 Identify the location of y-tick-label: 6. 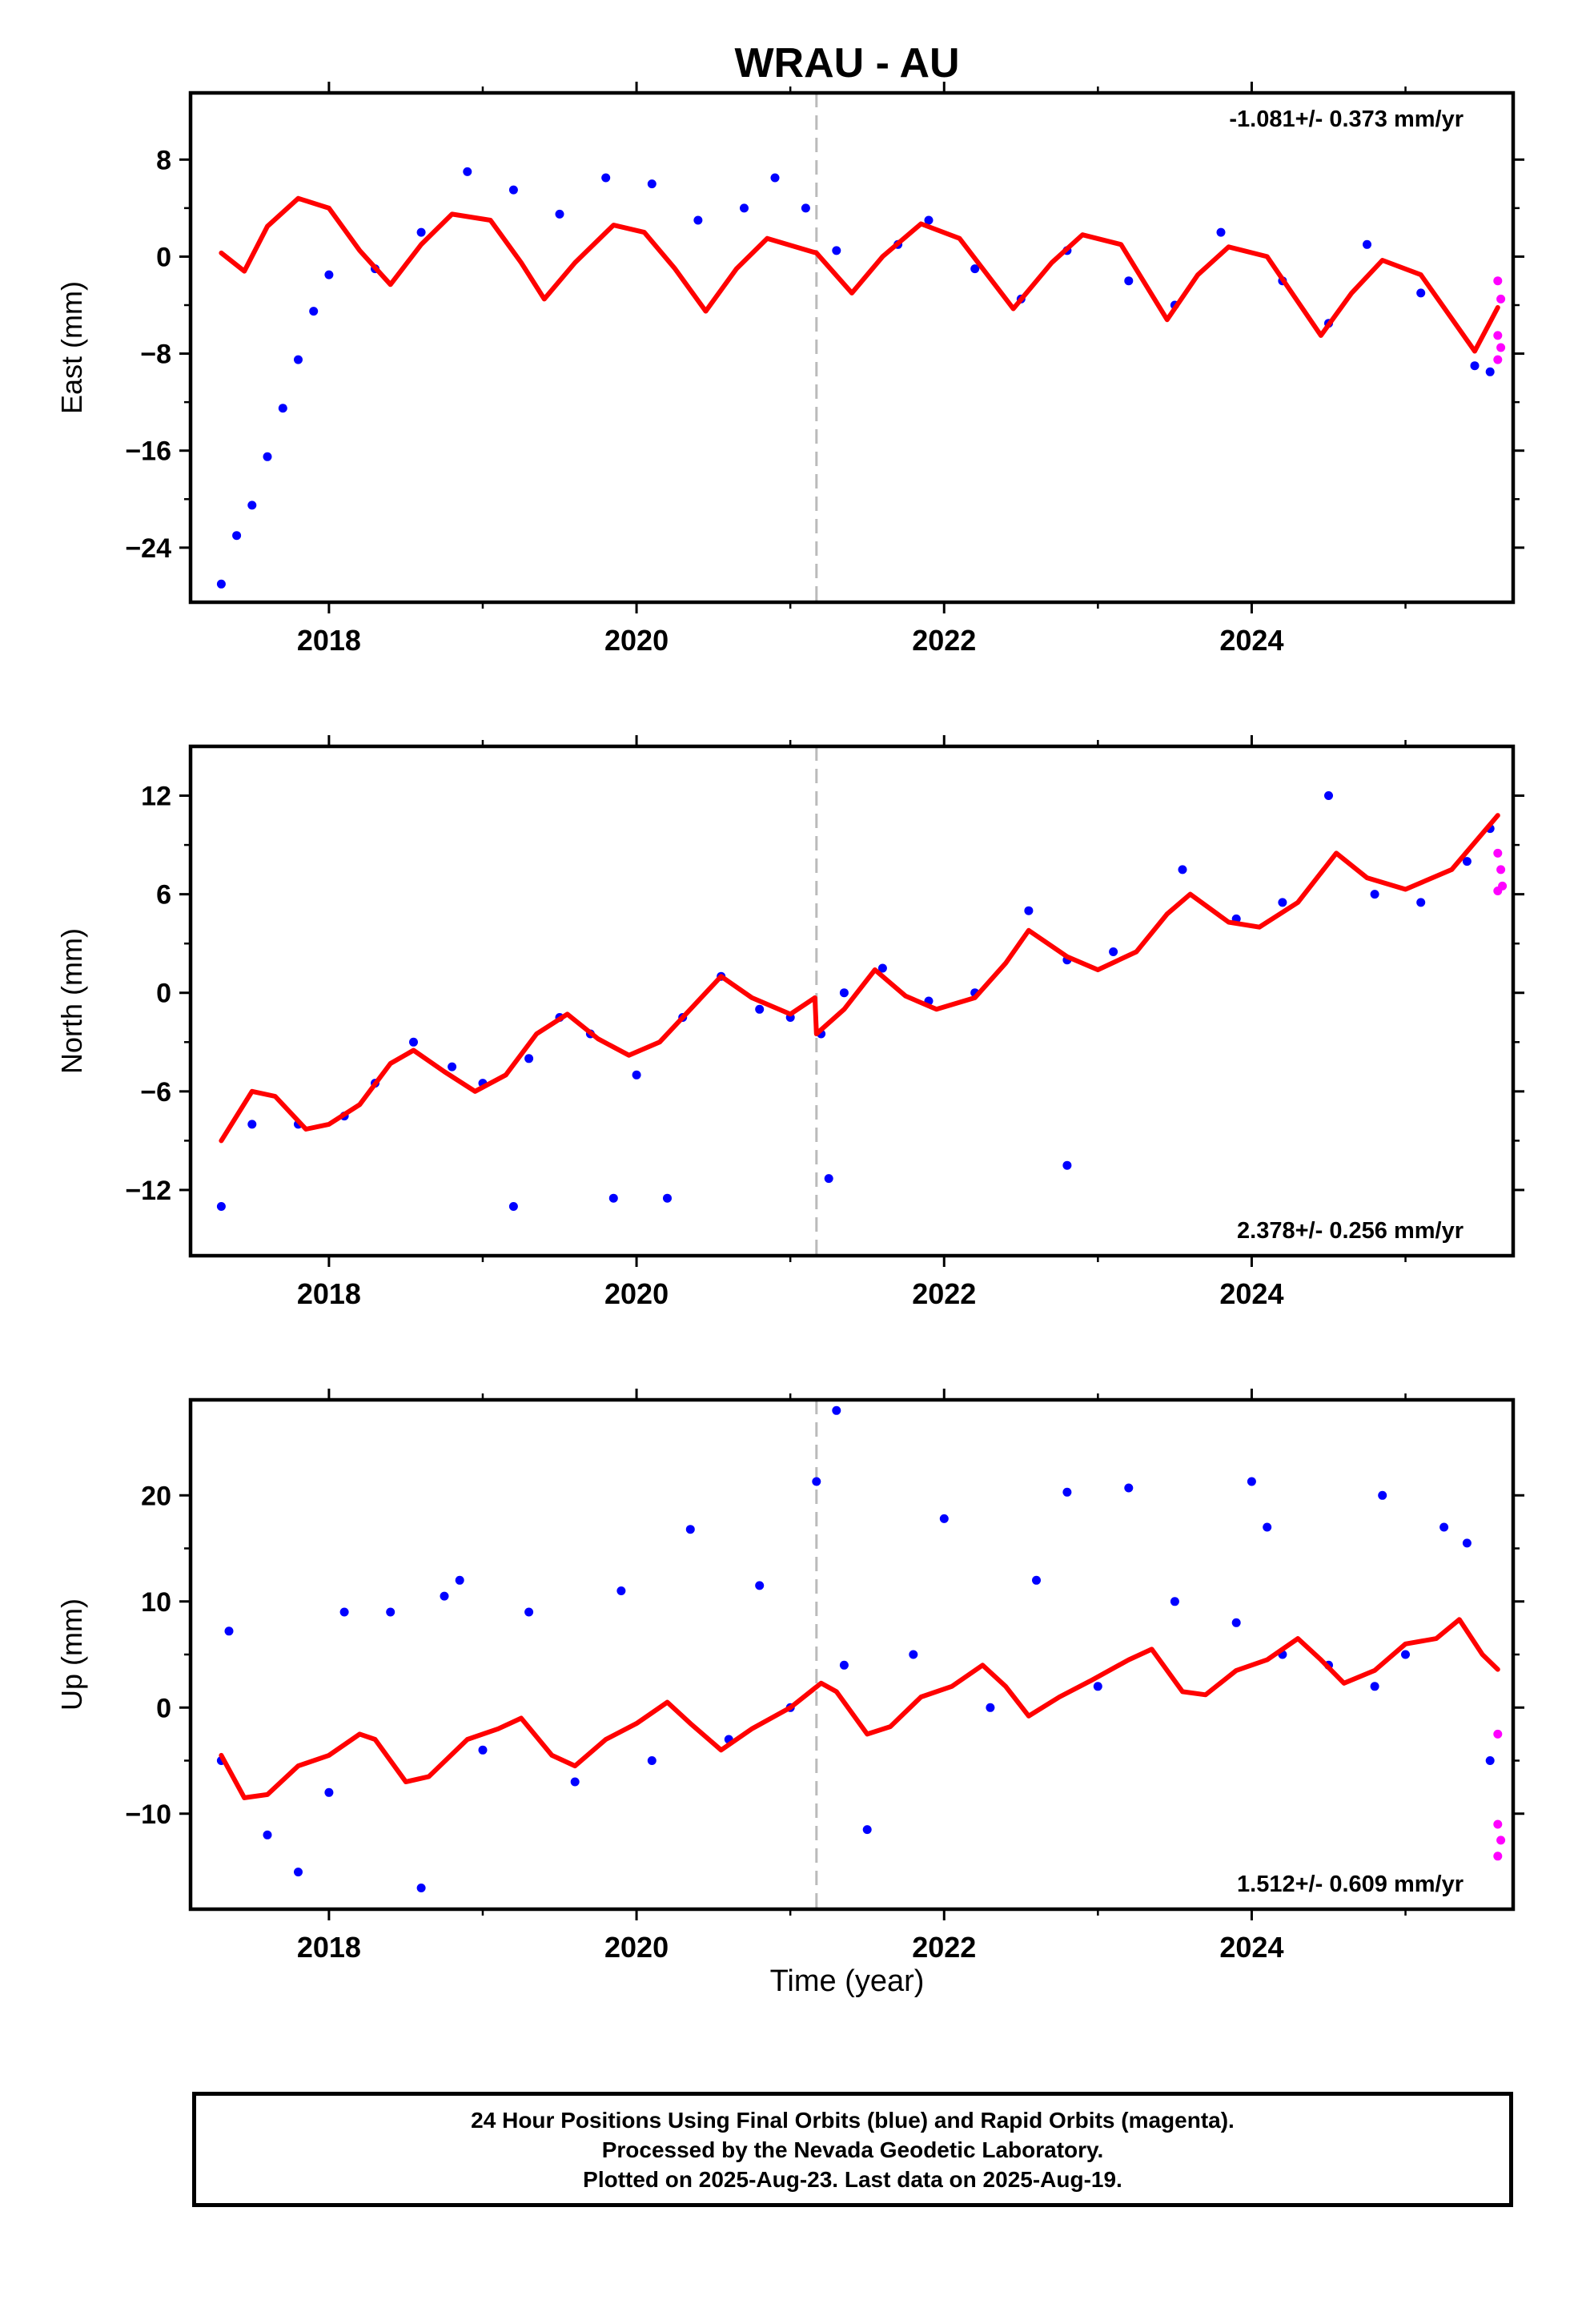
(164, 895).